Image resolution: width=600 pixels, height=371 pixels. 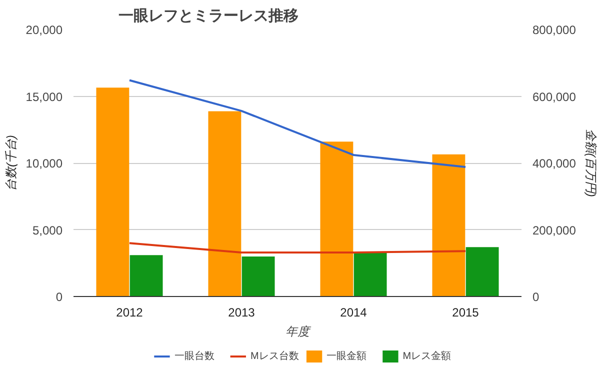 What do you see at coordinates (299, 331) in the screenshot?
I see `x-axis-title: 年度` at bounding box center [299, 331].